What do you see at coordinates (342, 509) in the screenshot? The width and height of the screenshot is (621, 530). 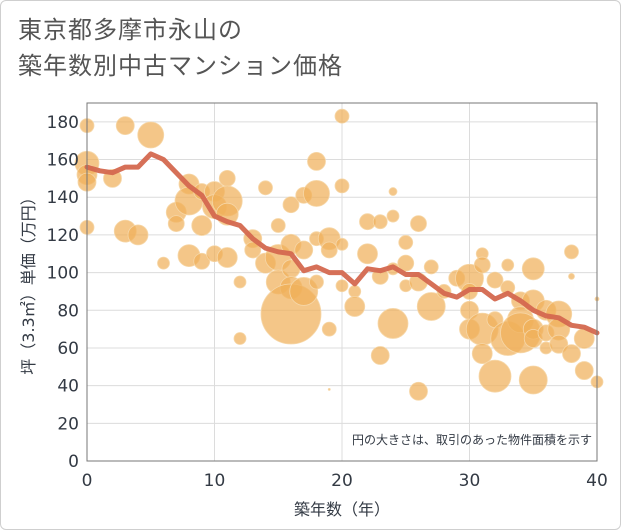 I see `x-axis-title: 築年数（年）` at bounding box center [342, 509].